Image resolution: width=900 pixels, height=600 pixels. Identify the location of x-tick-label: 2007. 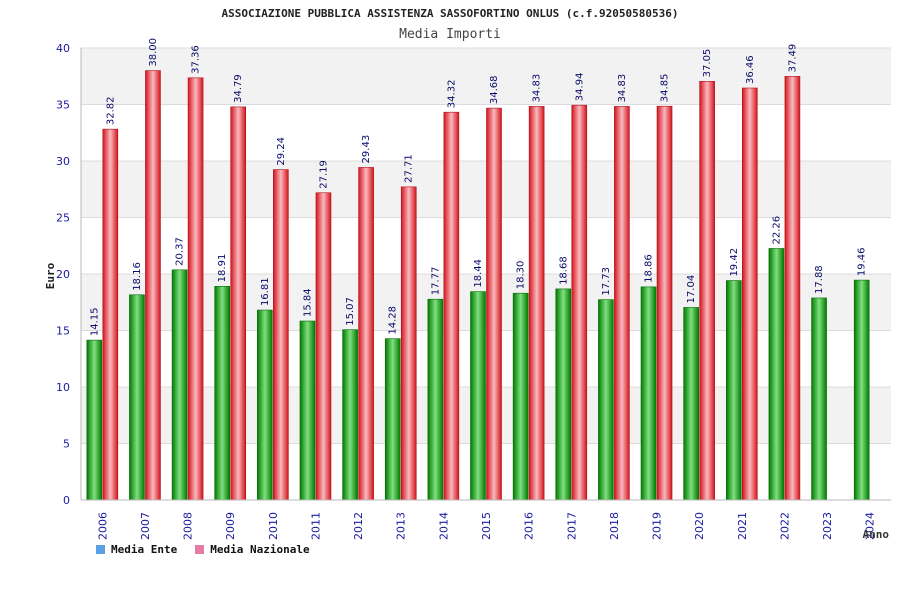
(145, 526).